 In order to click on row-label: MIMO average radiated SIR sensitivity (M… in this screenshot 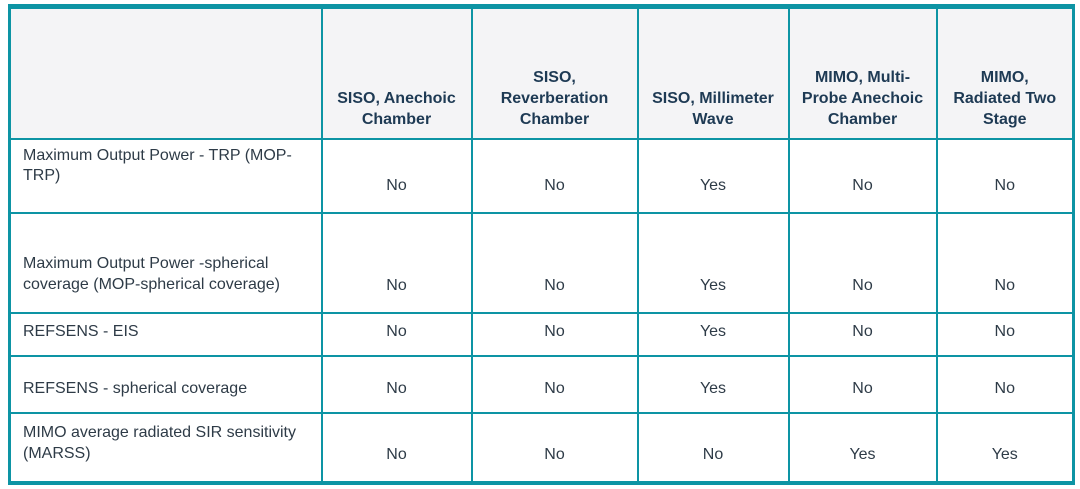, I will do `click(165, 447)`.